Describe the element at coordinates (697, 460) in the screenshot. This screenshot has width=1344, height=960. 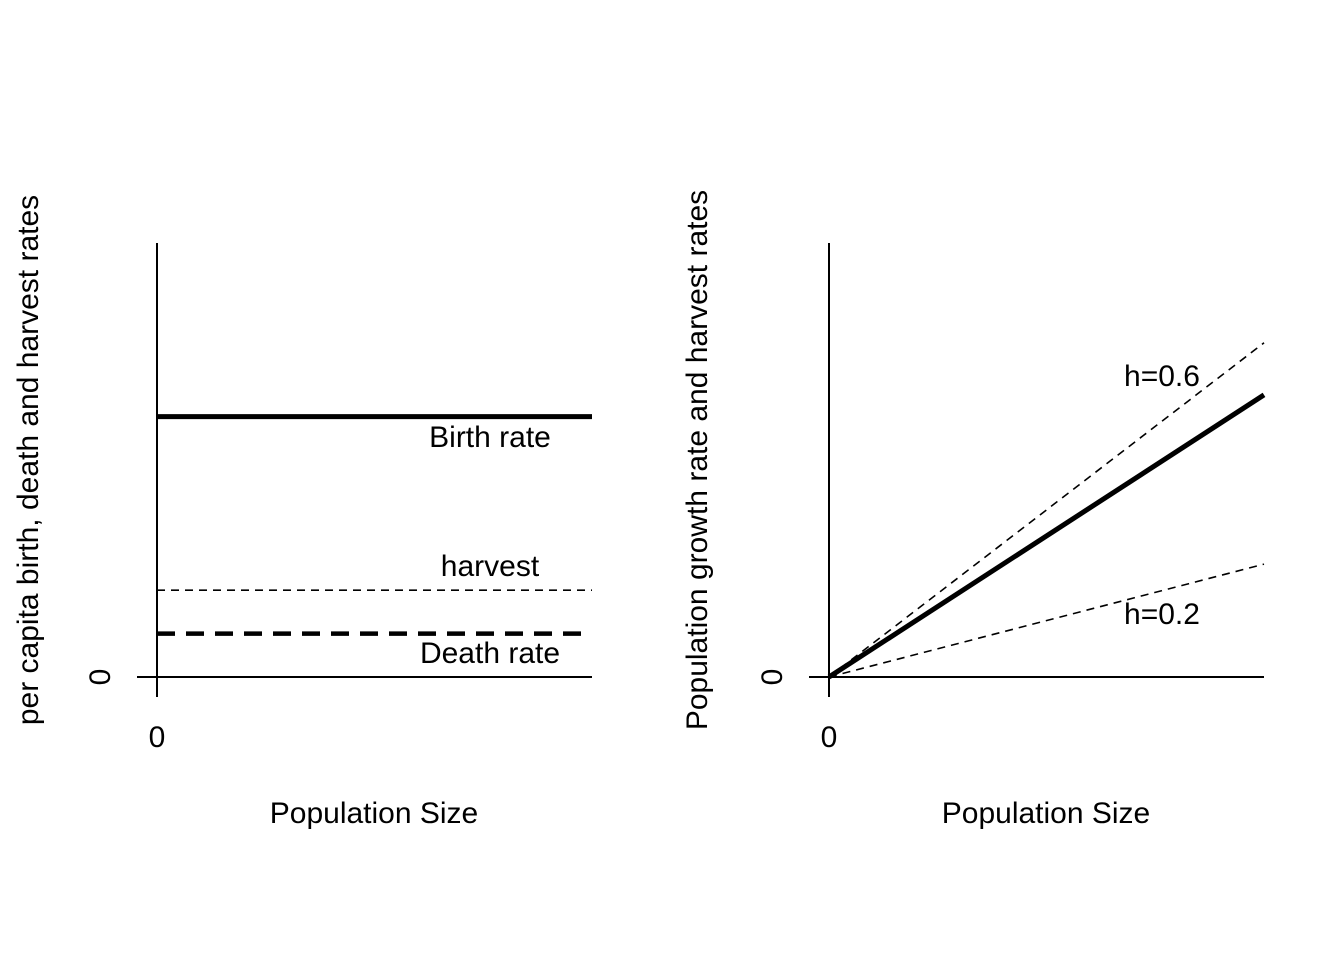
I see `y-axis-title: Population growth rate and harvest rates` at that location.